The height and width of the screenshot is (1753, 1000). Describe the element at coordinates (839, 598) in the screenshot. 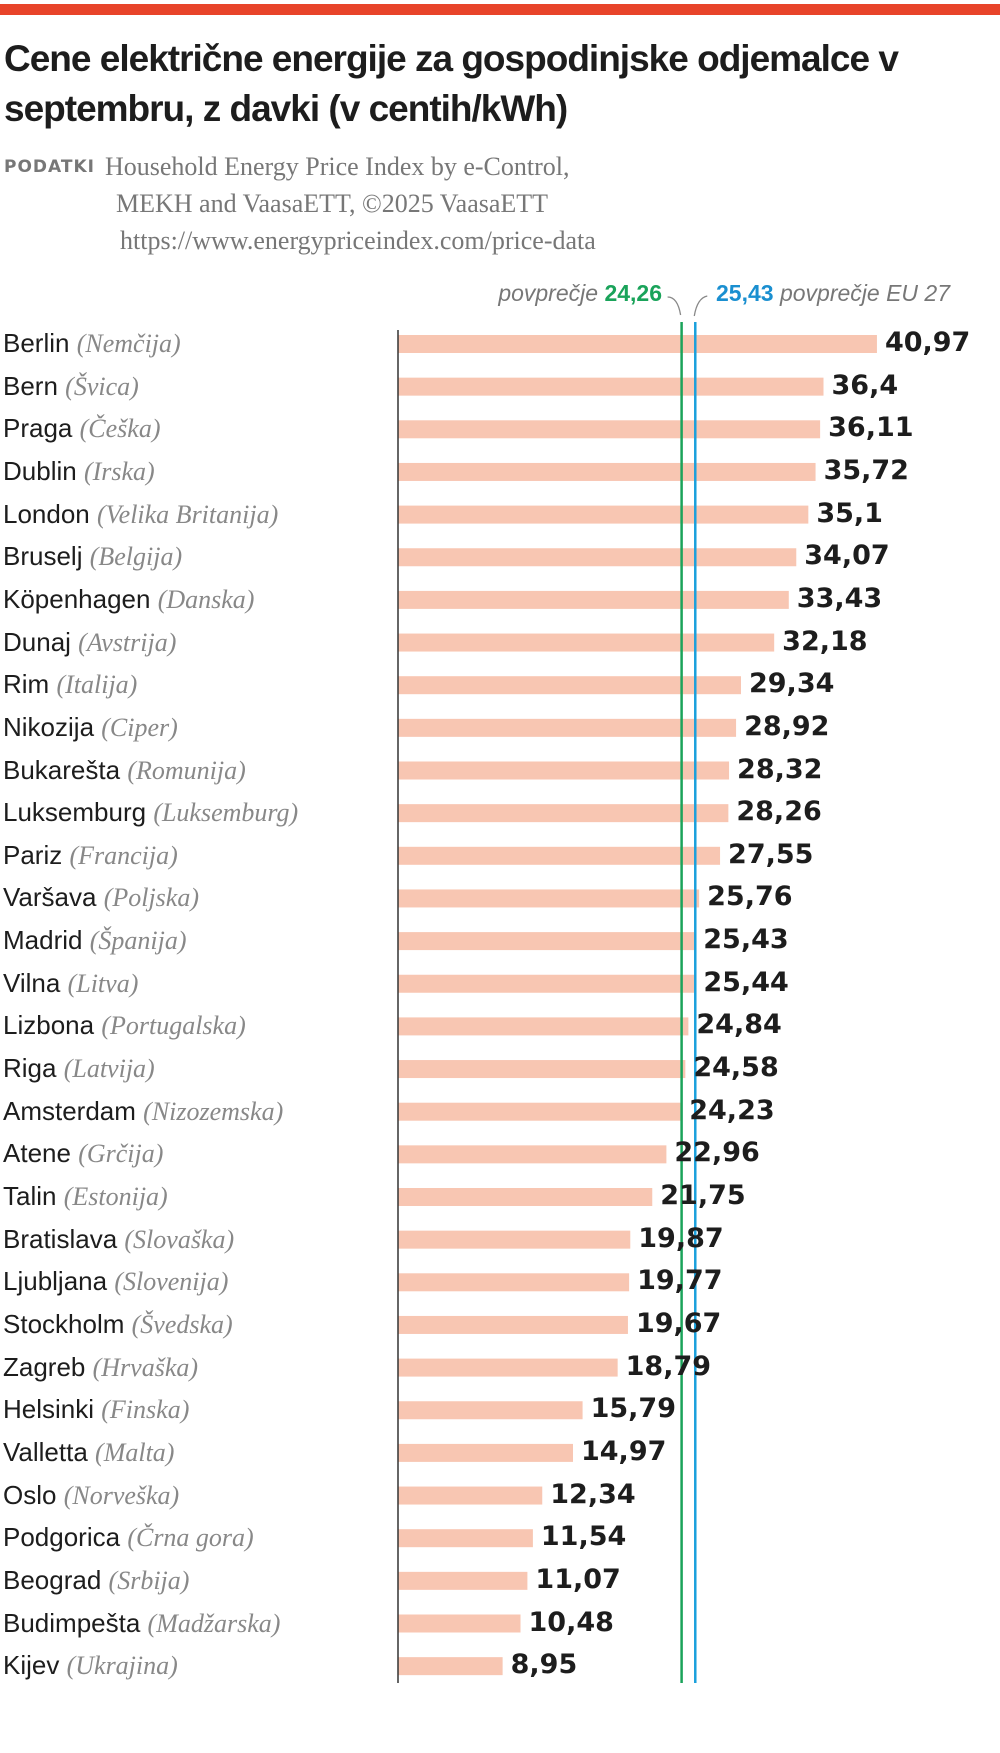

I see `data-label: 33,43` at that location.